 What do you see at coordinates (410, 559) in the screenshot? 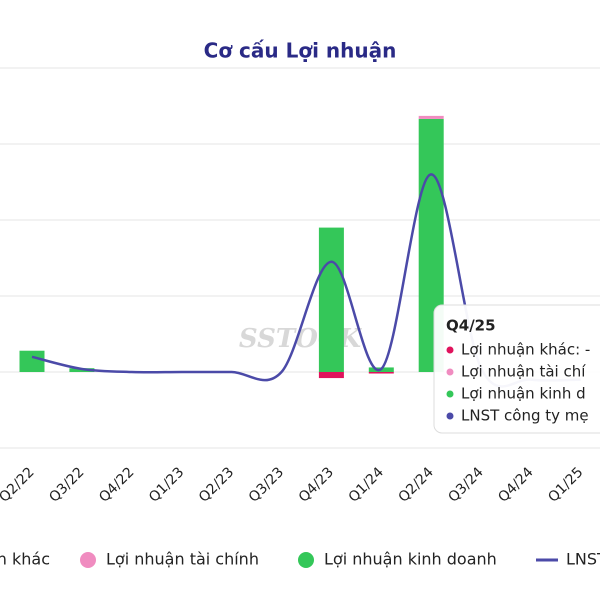
I see `legend-label: Lợi nhuận kinh doanh` at bounding box center [410, 559].